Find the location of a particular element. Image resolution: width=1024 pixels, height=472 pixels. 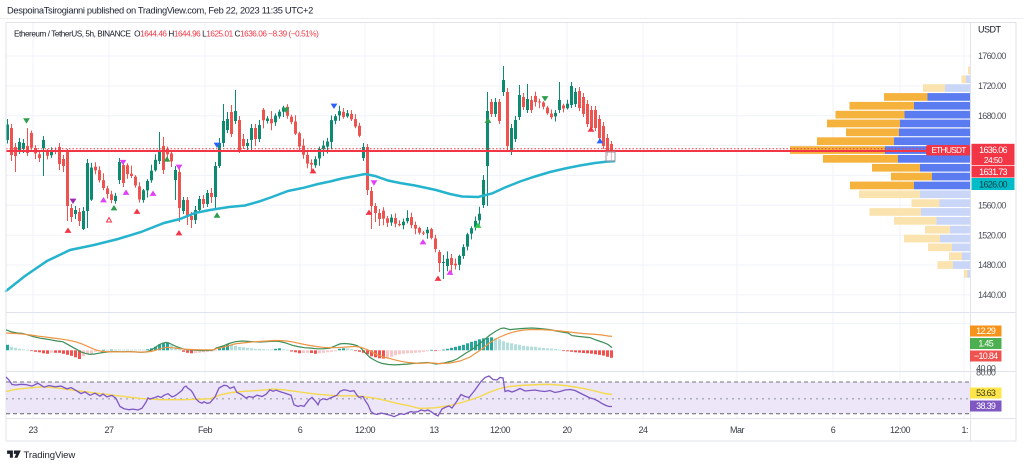

svg-text: 24:50 is located at coordinates (993, 160).